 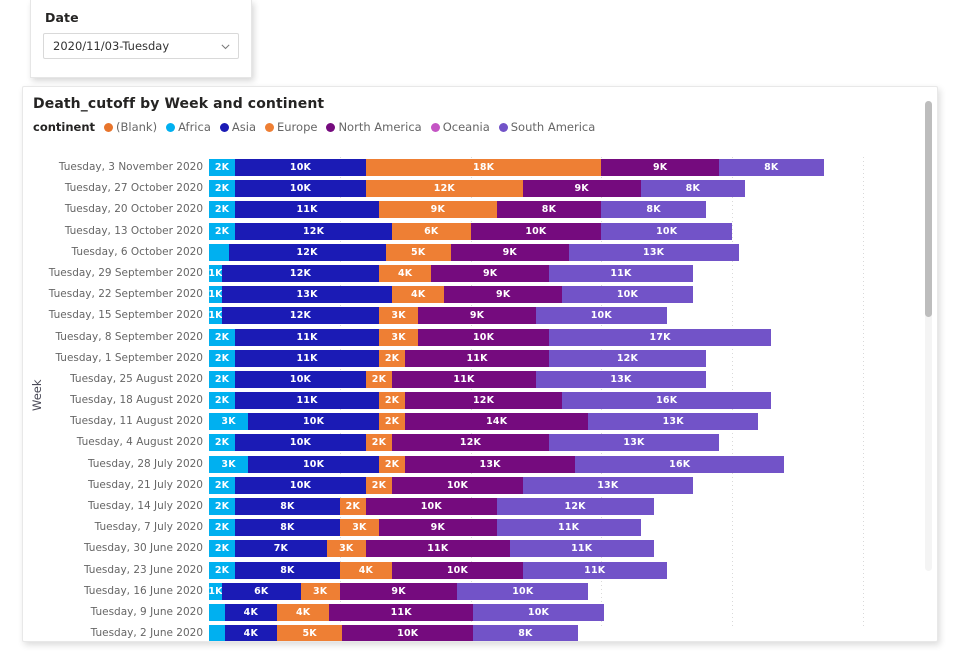 I want to click on y-axis-category-label: Tuesday, 27 October 2020, so click(x=133, y=188).